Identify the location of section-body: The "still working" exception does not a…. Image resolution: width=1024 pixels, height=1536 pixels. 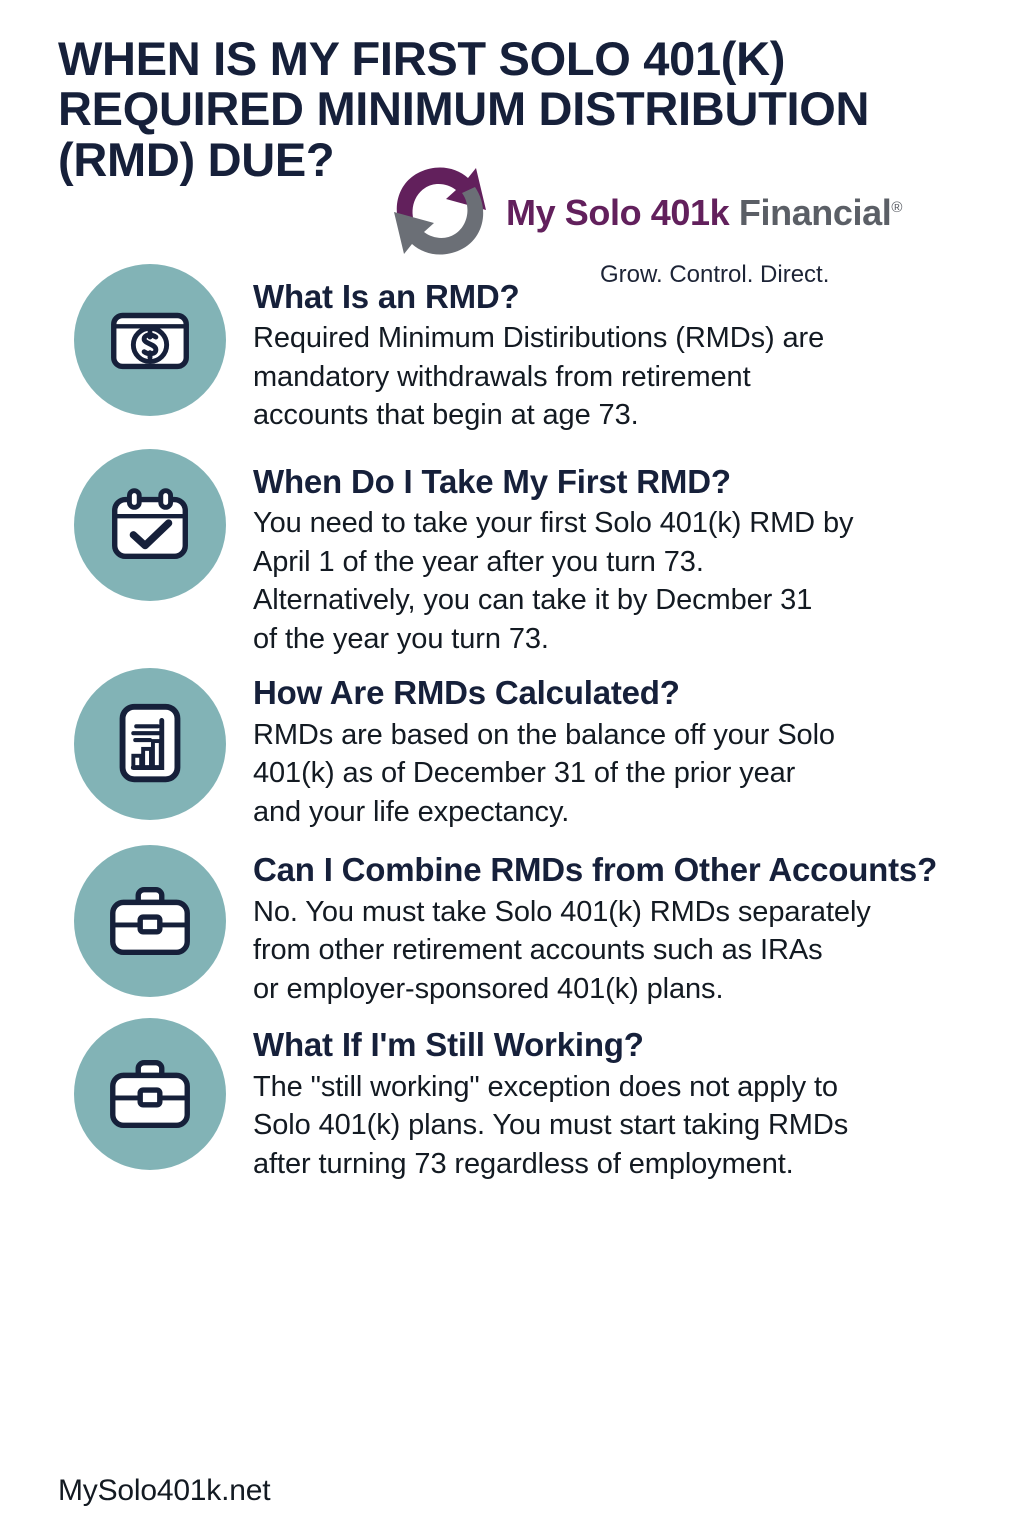
(619, 1126).